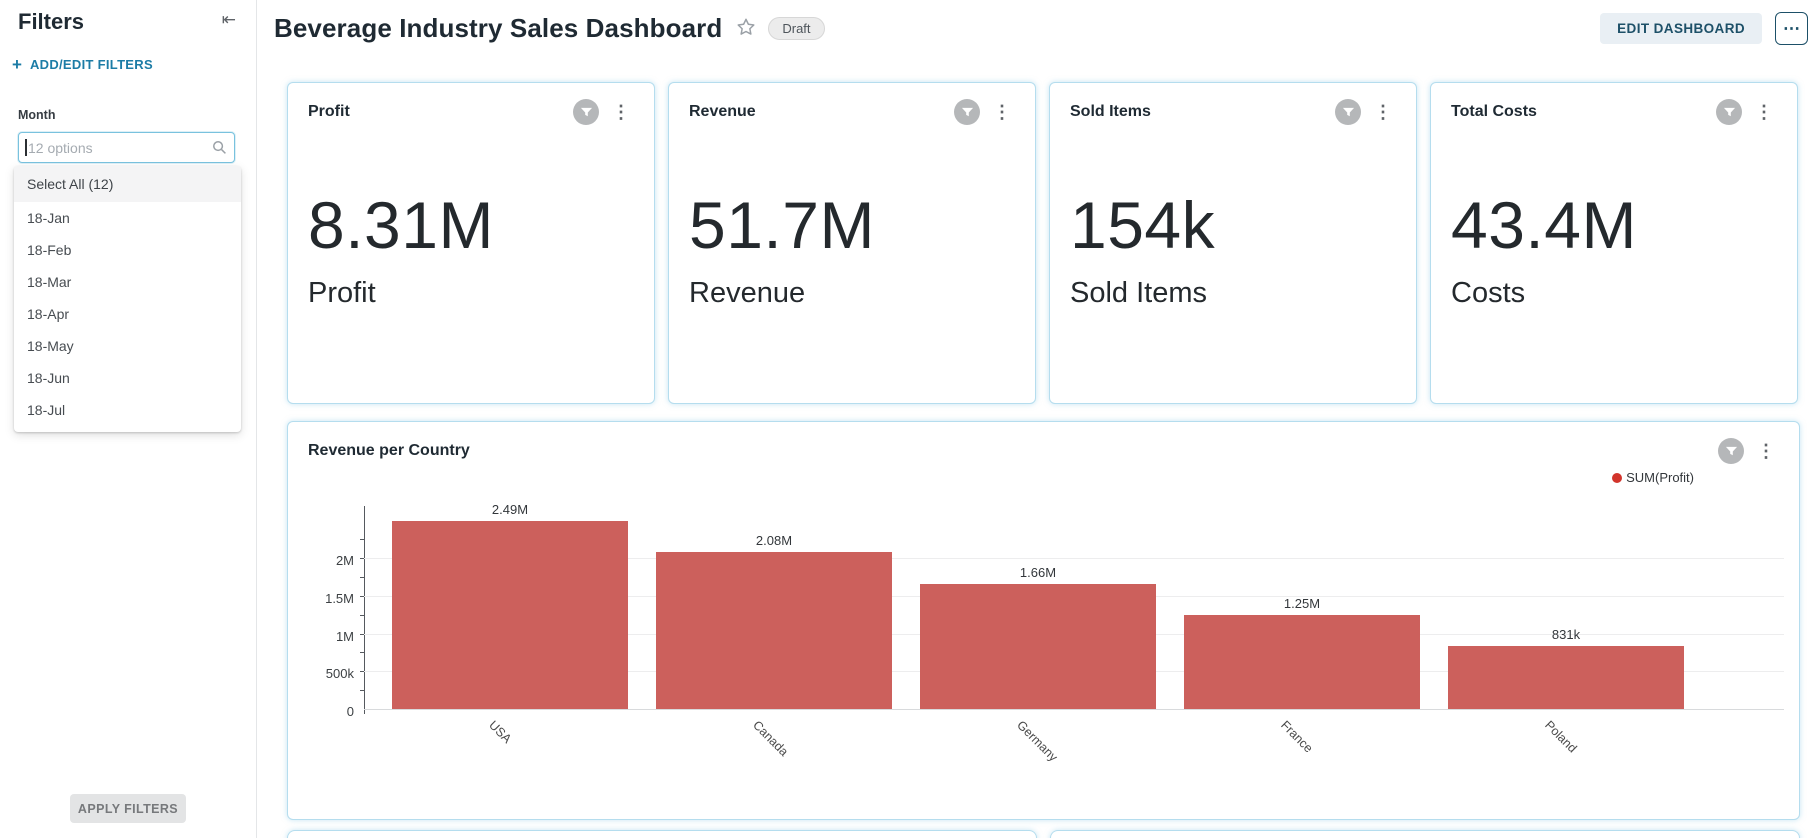  I want to click on bar-germany, so click(1038, 646).